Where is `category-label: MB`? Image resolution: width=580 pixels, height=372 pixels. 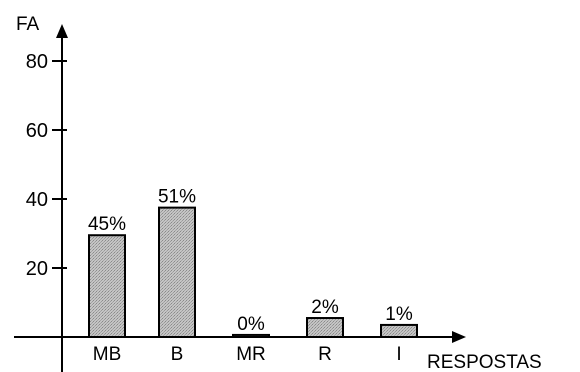 category-label: MB is located at coordinates (107, 354).